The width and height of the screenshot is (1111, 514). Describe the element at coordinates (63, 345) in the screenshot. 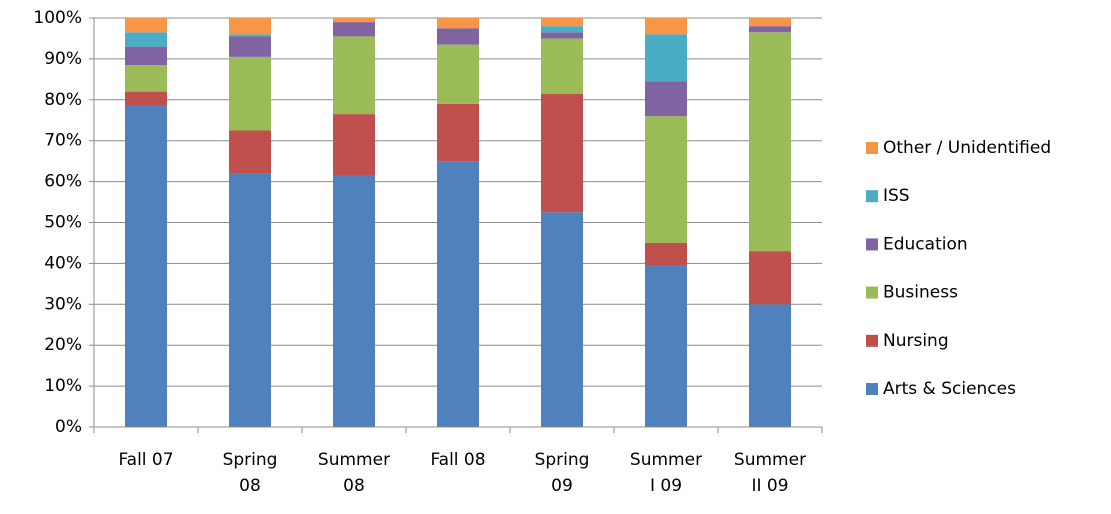

I see `y-tick-label: 20%` at that location.